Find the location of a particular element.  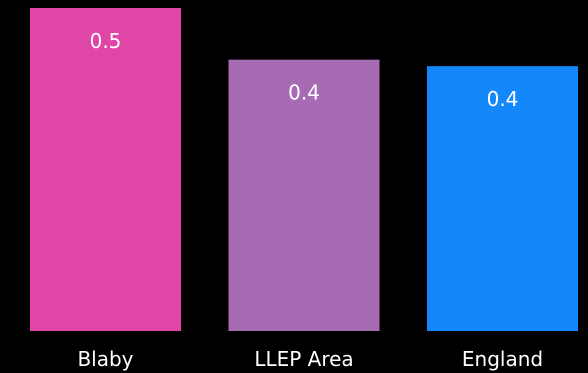

category-label-blaby: Blaby is located at coordinates (105, 359).